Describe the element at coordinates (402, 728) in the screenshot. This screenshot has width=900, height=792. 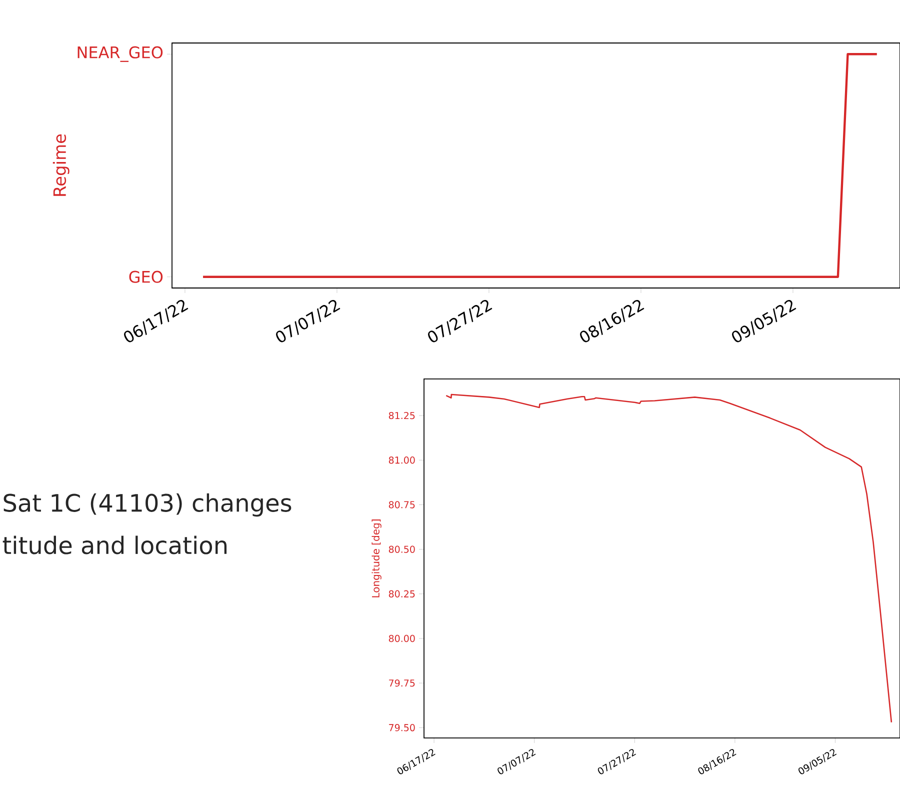
I see `y-tick-label: 79.50` at that location.